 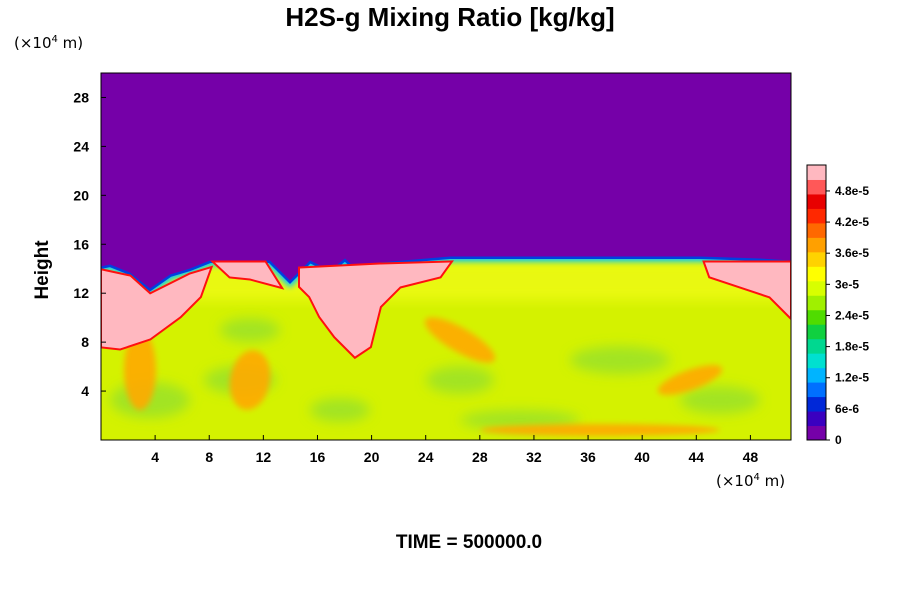 I want to click on y-tick-label: 4, so click(x=85, y=391).